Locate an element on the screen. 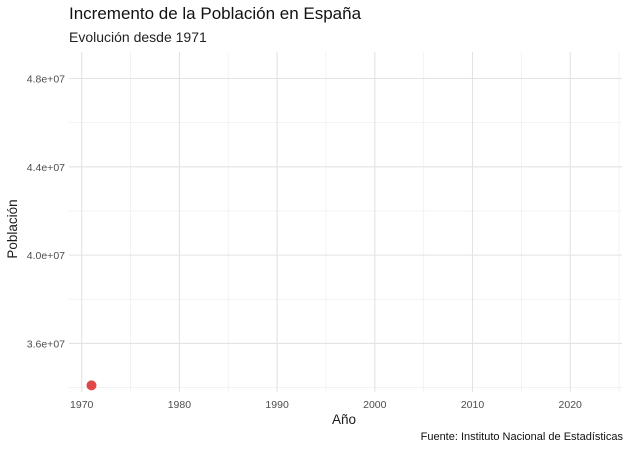 The height and width of the screenshot is (450, 630). y-axis-title: Población is located at coordinates (12, 228).